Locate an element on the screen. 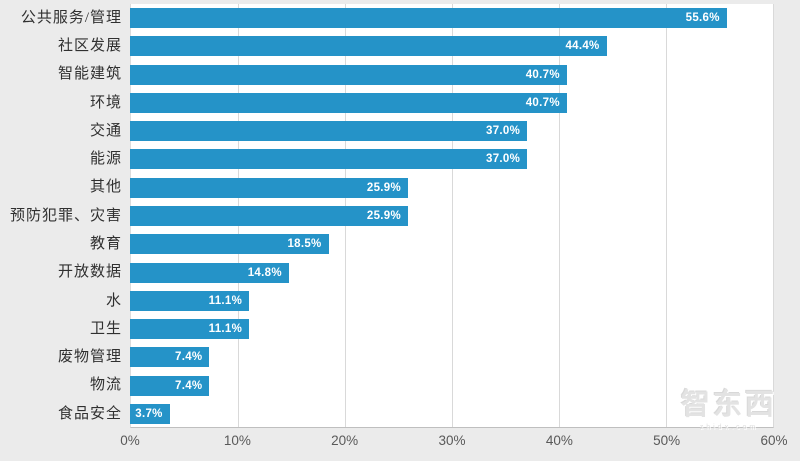  chart-row: 废物管理 7.4% is located at coordinates (387, 357).